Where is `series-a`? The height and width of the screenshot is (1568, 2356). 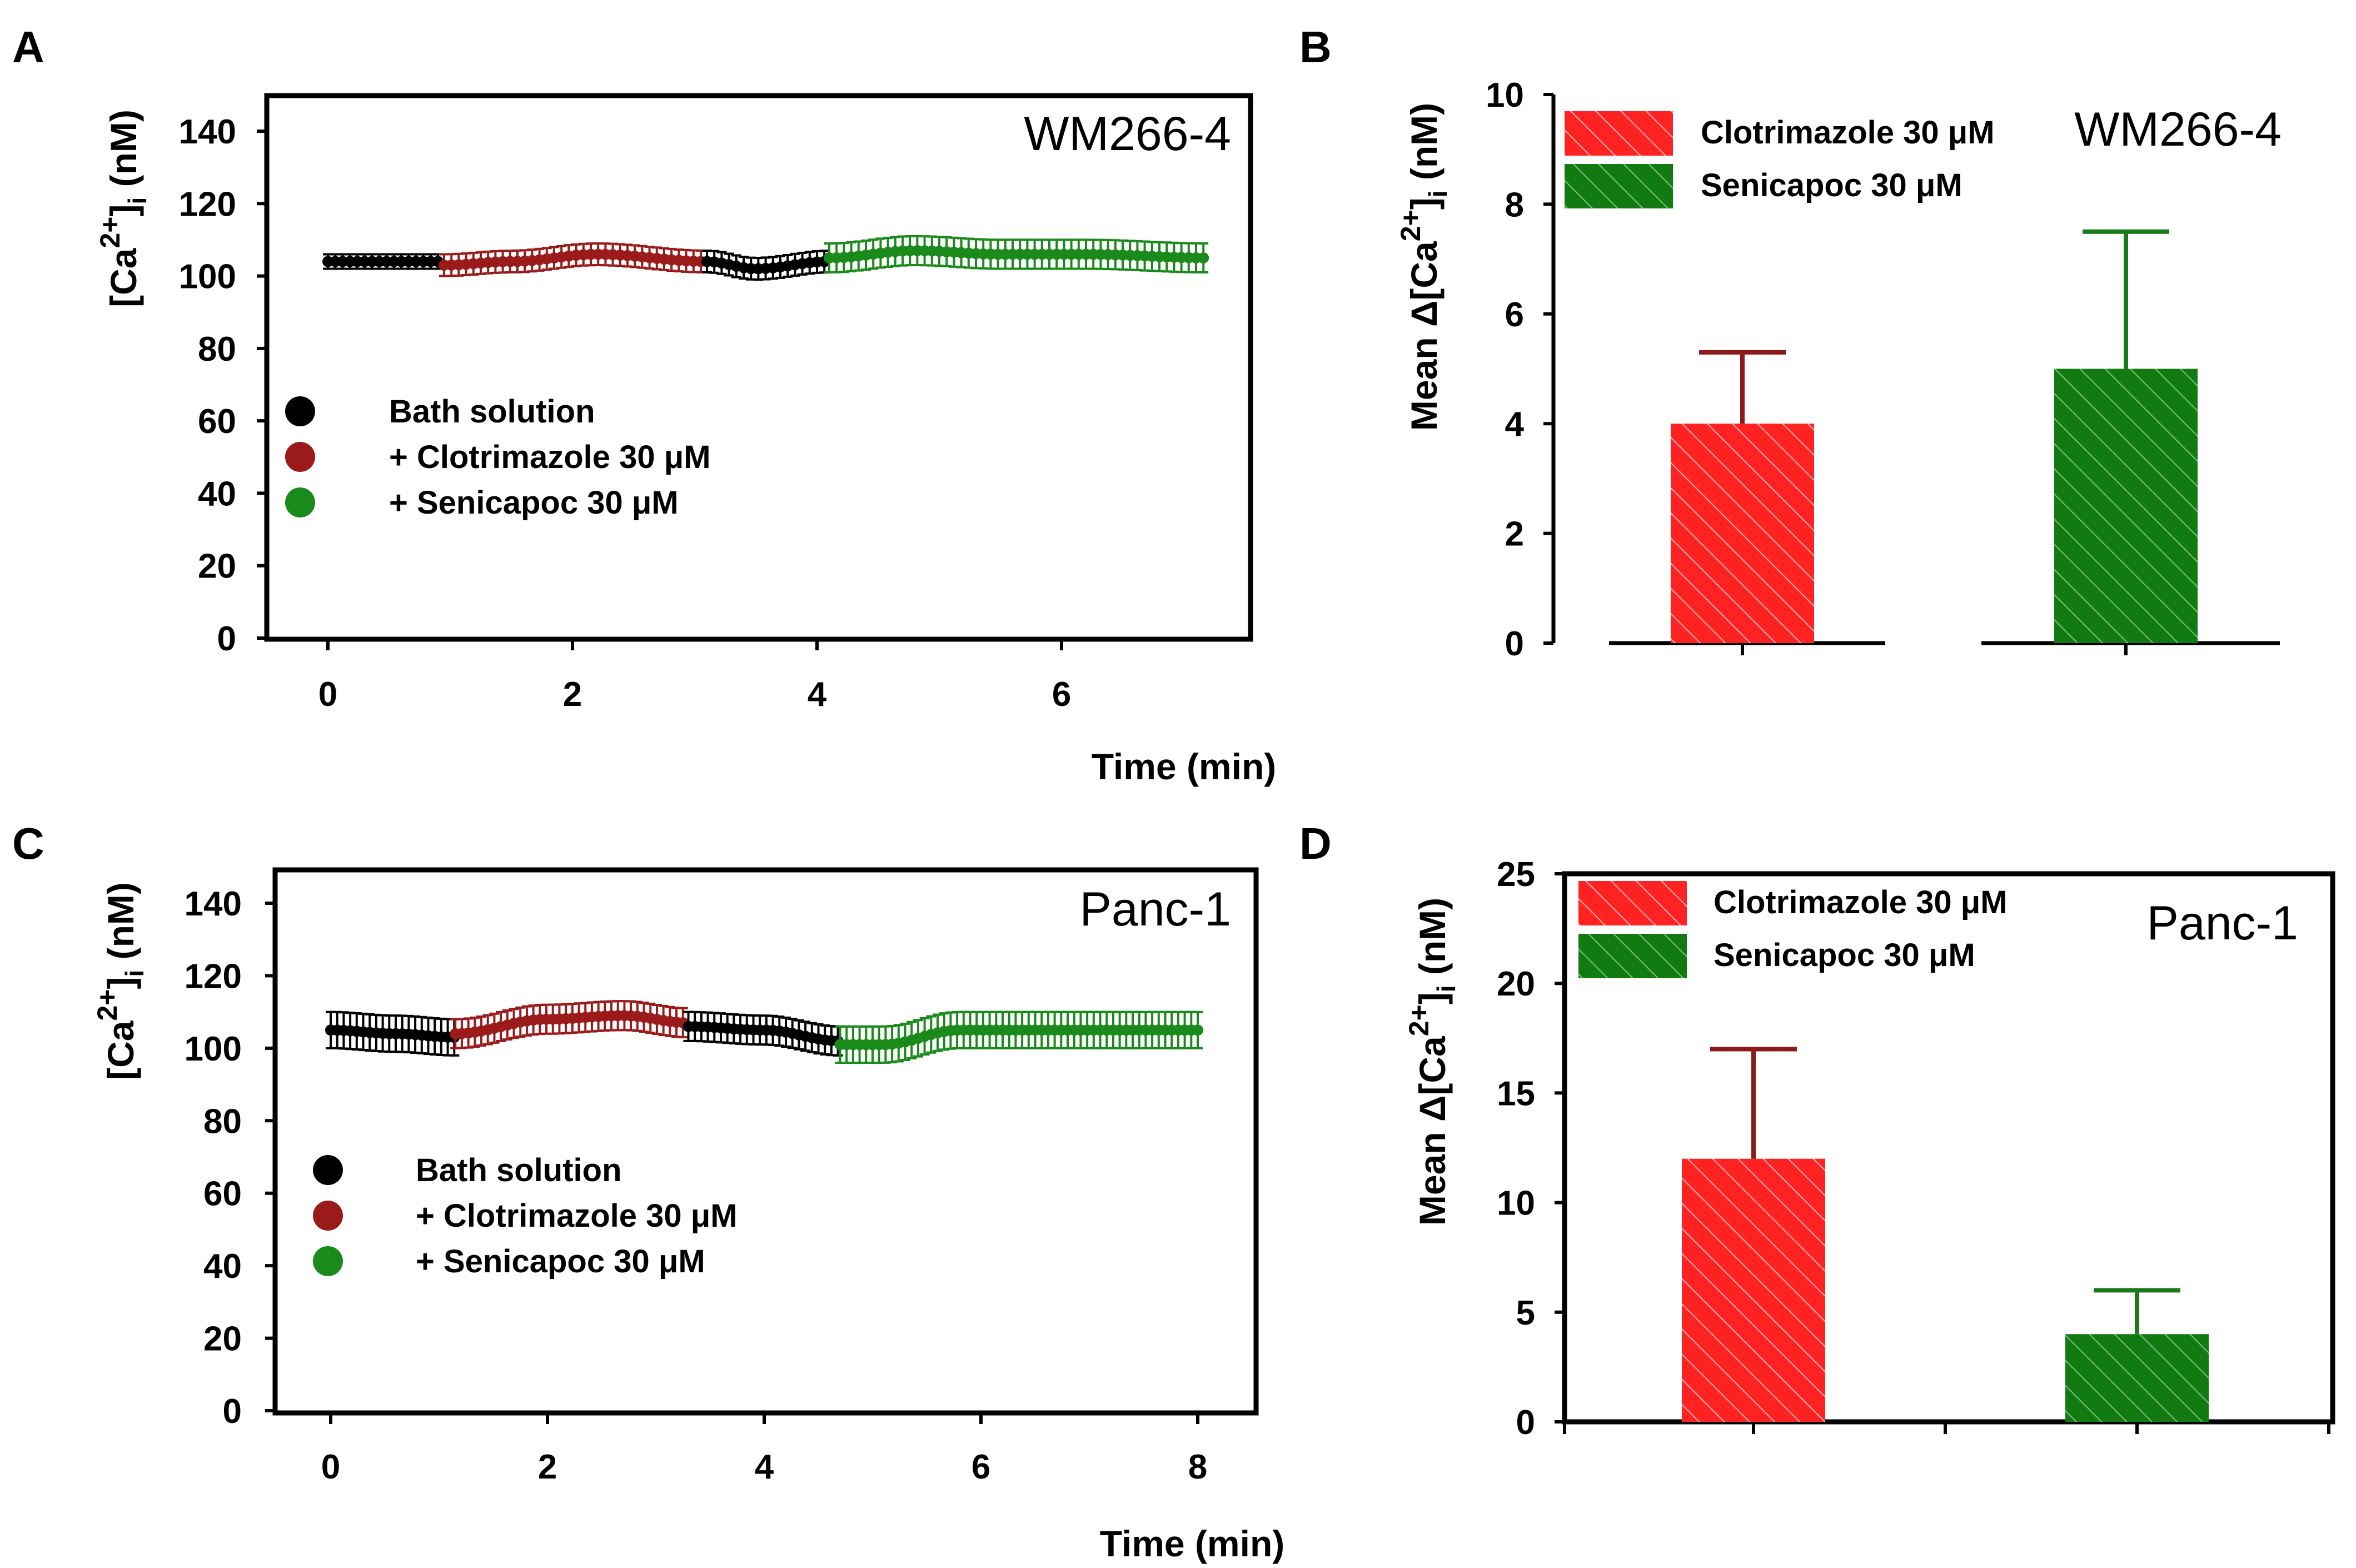
series-a is located at coordinates (765, 258).